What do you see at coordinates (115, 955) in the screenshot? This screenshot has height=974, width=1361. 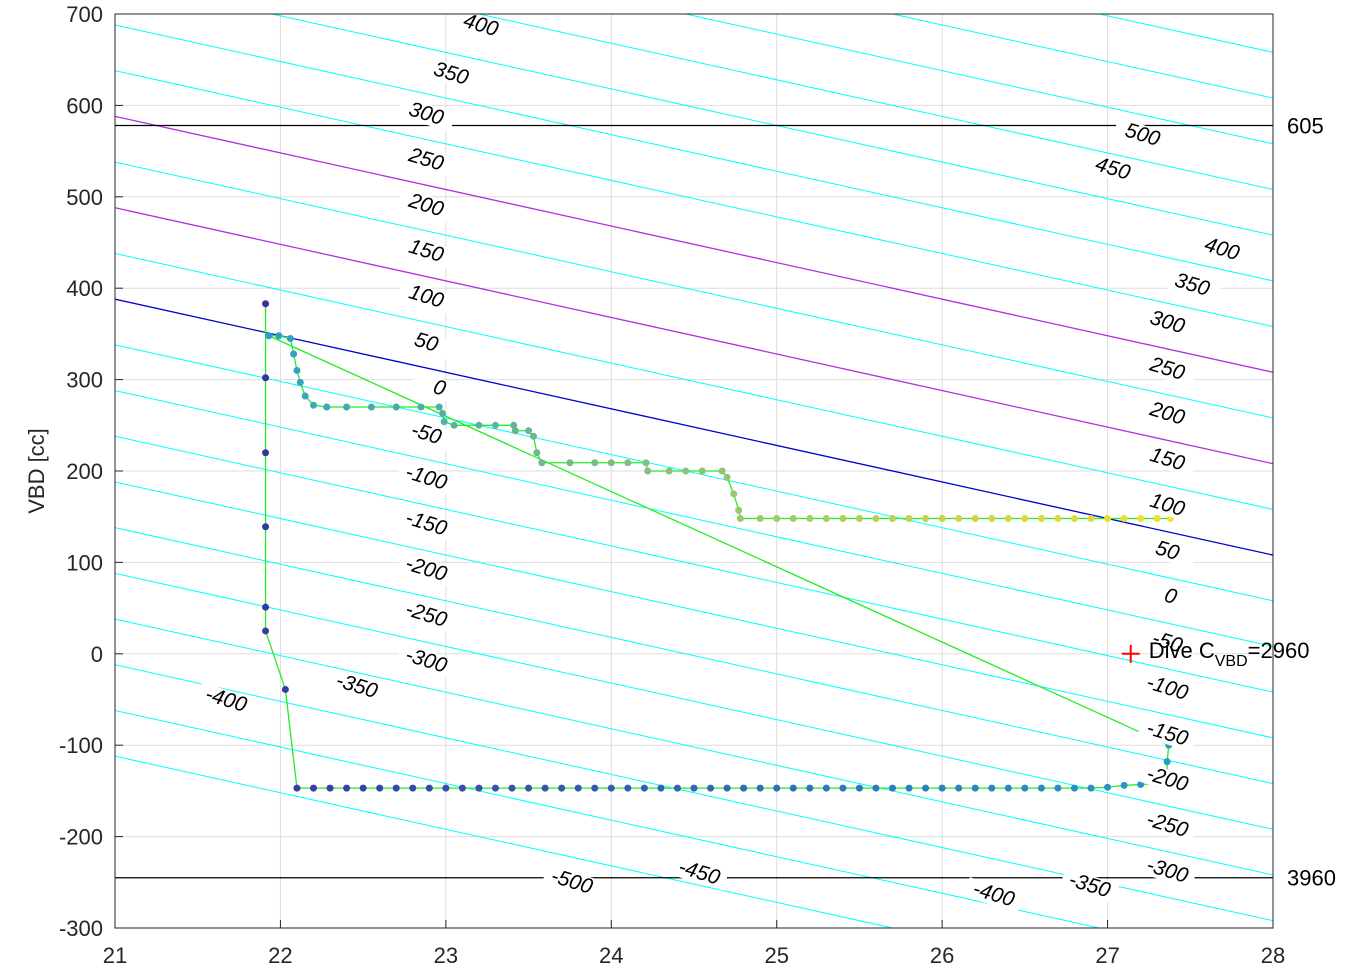 I see `x-tick-label: 21` at bounding box center [115, 955].